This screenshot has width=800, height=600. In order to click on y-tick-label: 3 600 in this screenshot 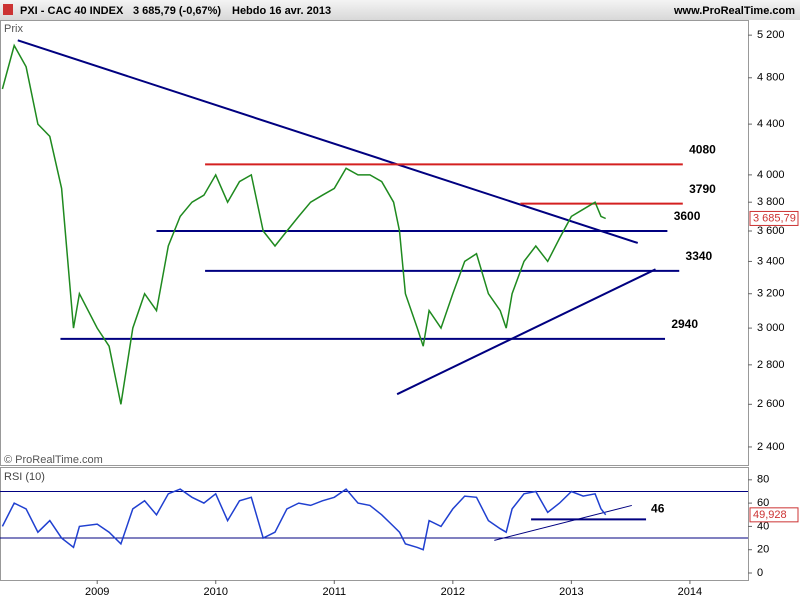, I will do `click(771, 231)`.